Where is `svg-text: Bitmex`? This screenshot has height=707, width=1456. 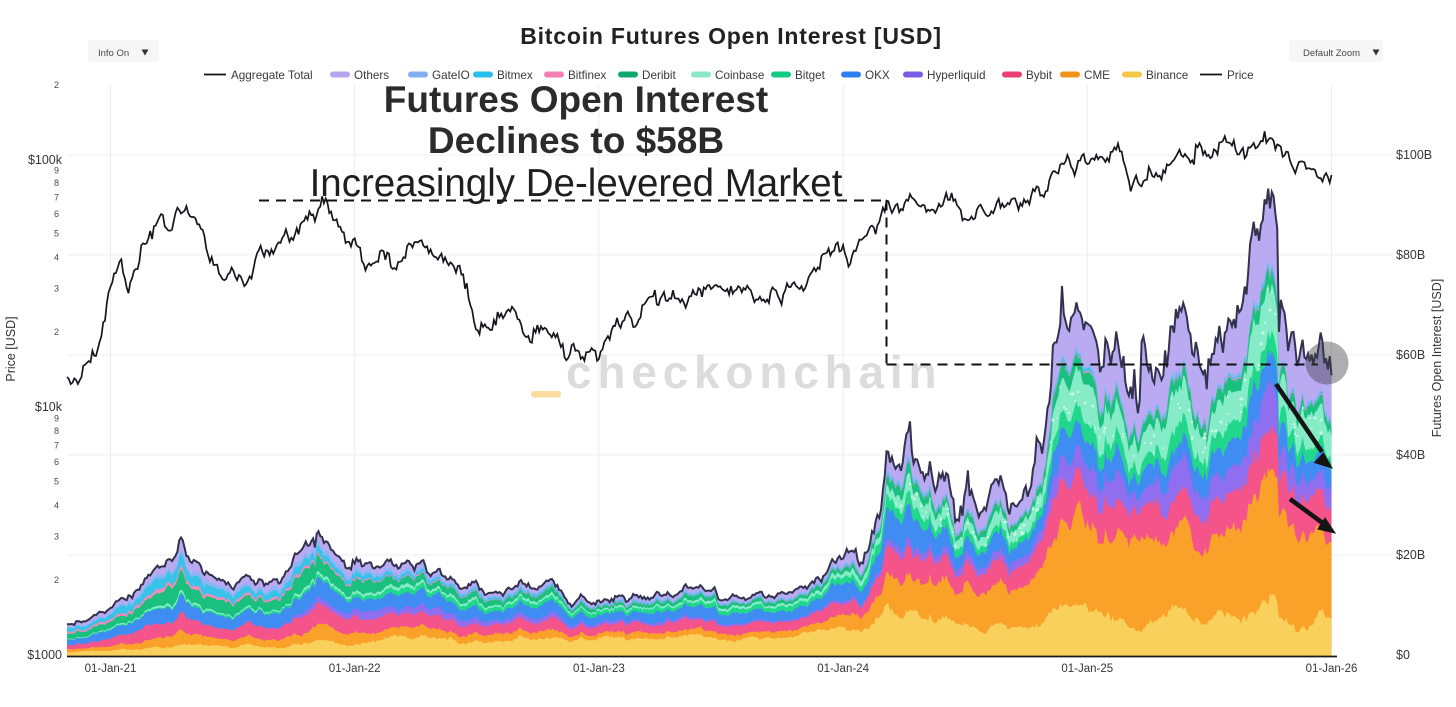 svg-text: Bitmex is located at coordinates (515, 75).